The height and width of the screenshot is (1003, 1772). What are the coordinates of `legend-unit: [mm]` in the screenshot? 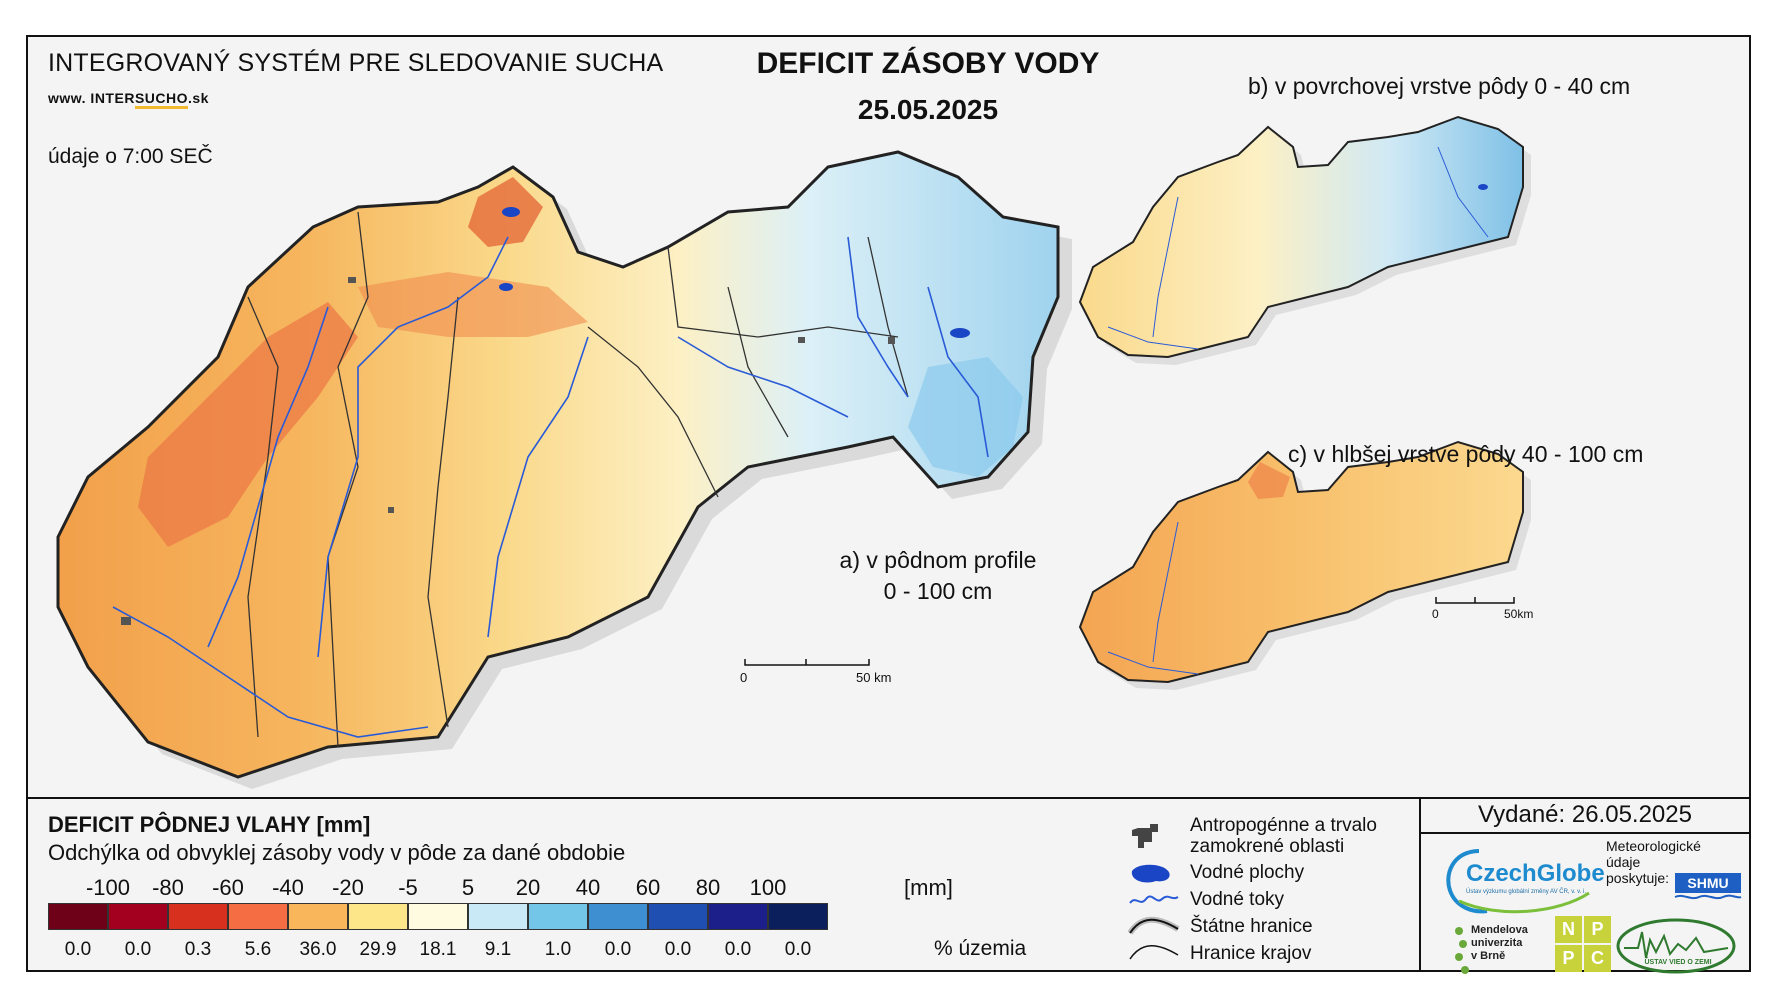 It's located at (928, 887).